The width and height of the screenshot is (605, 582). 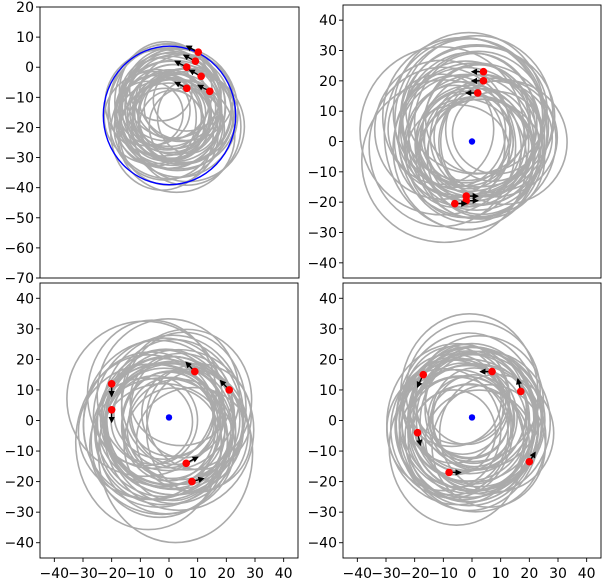 What do you see at coordinates (587, 574) in the screenshot?
I see `x-tick-label: 40` at bounding box center [587, 574].